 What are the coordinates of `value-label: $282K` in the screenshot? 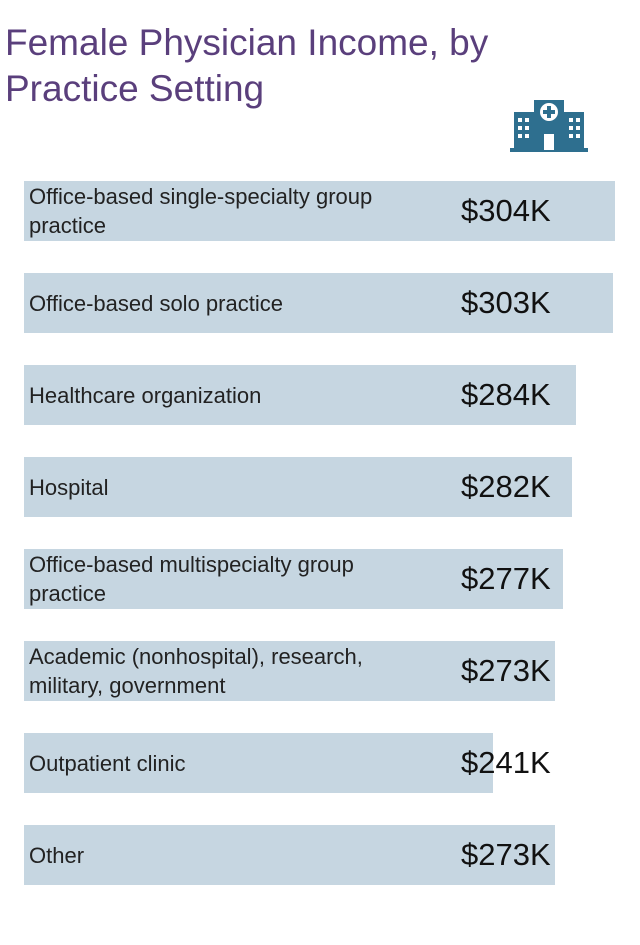 It's located at (506, 486).